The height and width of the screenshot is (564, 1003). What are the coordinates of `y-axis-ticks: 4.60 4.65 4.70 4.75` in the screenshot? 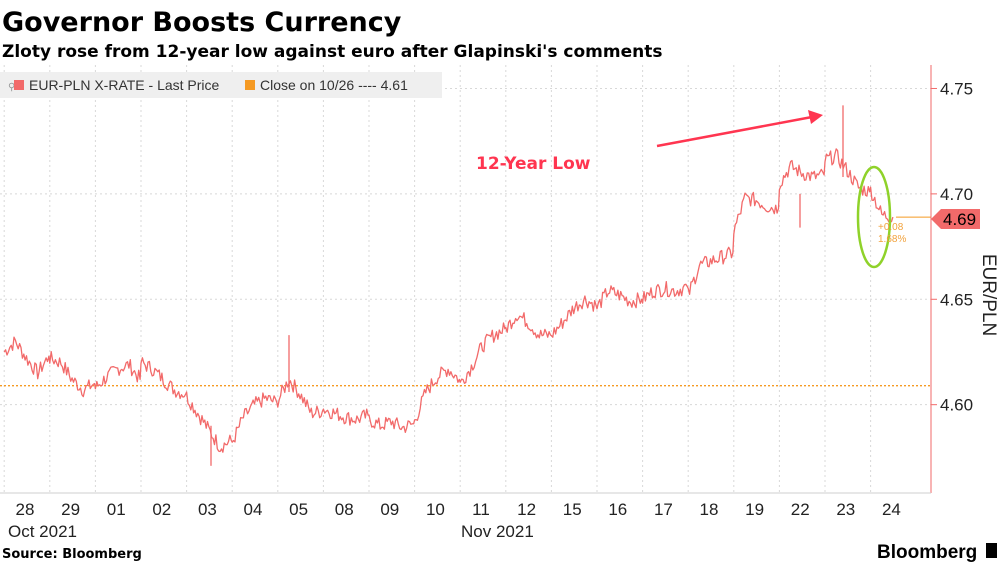 It's located at (952, 247).